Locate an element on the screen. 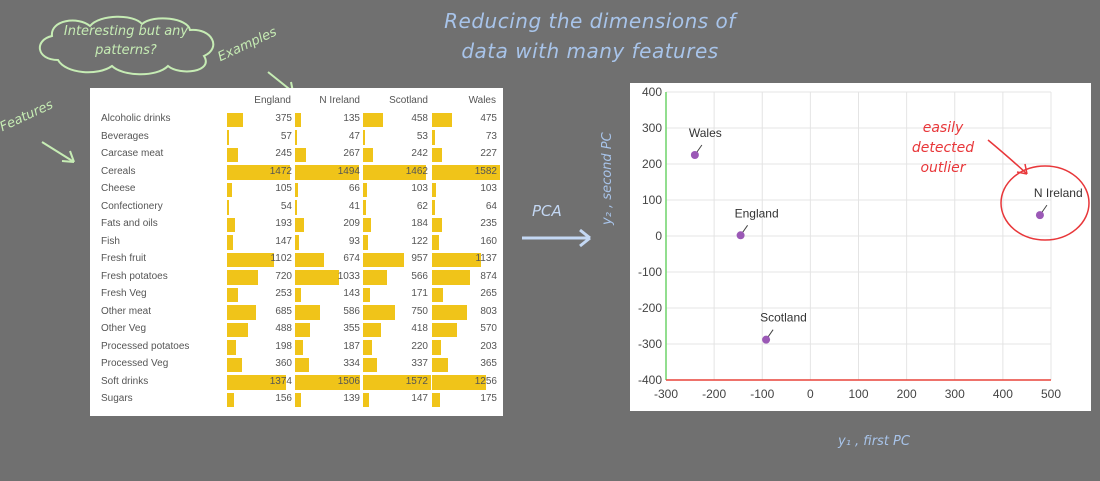 Image resolution: width=1100 pixels, height=481 pixels. table-cell: 1494 is located at coordinates (329, 173).